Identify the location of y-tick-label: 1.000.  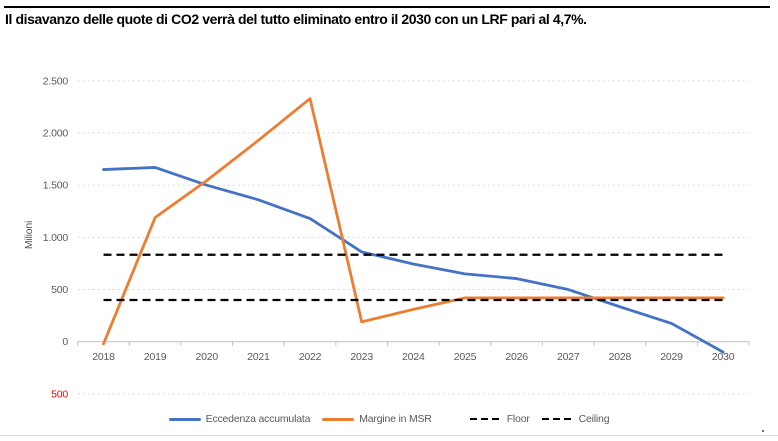
(56, 238).